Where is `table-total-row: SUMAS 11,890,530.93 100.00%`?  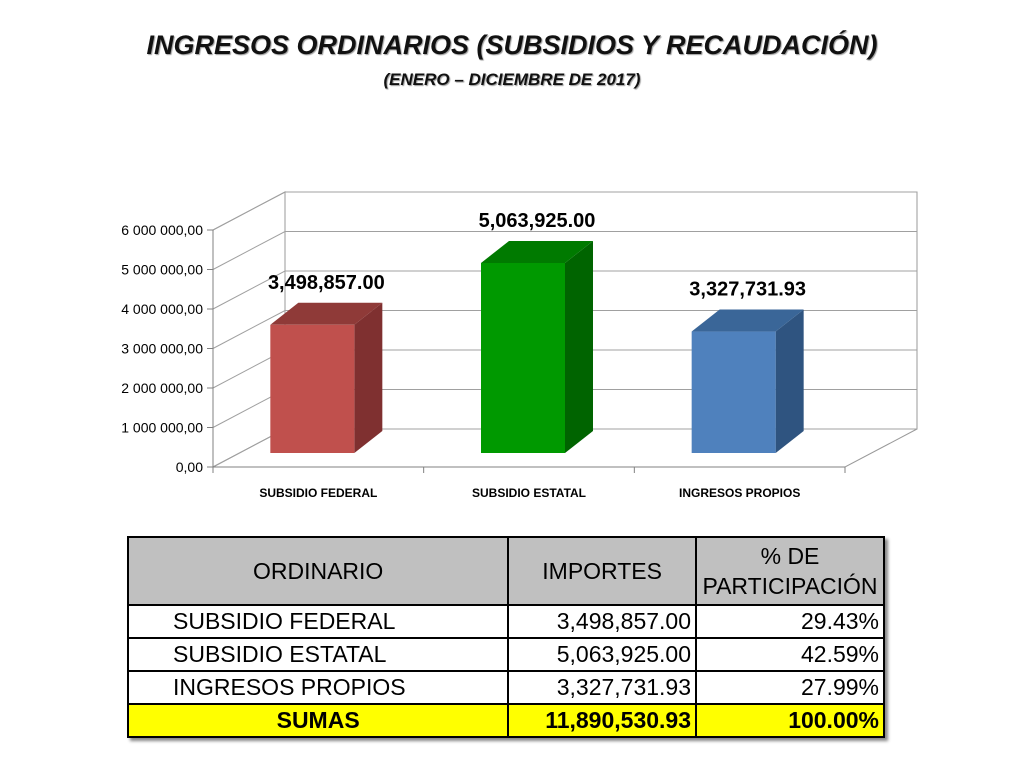
table-total-row: SUMAS 11,890,530.93 100.00% is located at coordinates (505, 720).